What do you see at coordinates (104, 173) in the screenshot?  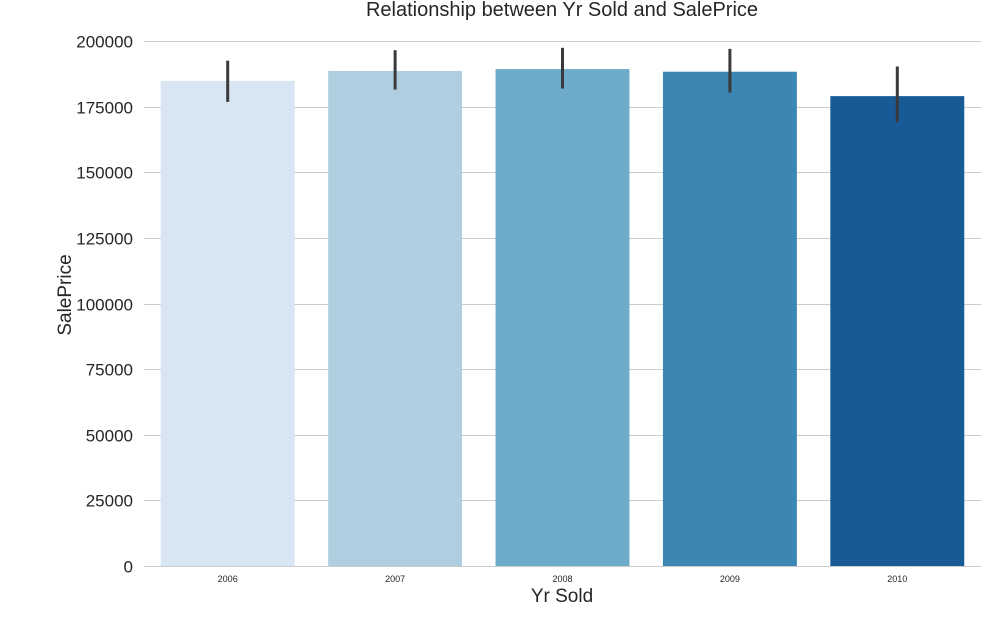 I see `y-tick-label: 150000` at bounding box center [104, 173].